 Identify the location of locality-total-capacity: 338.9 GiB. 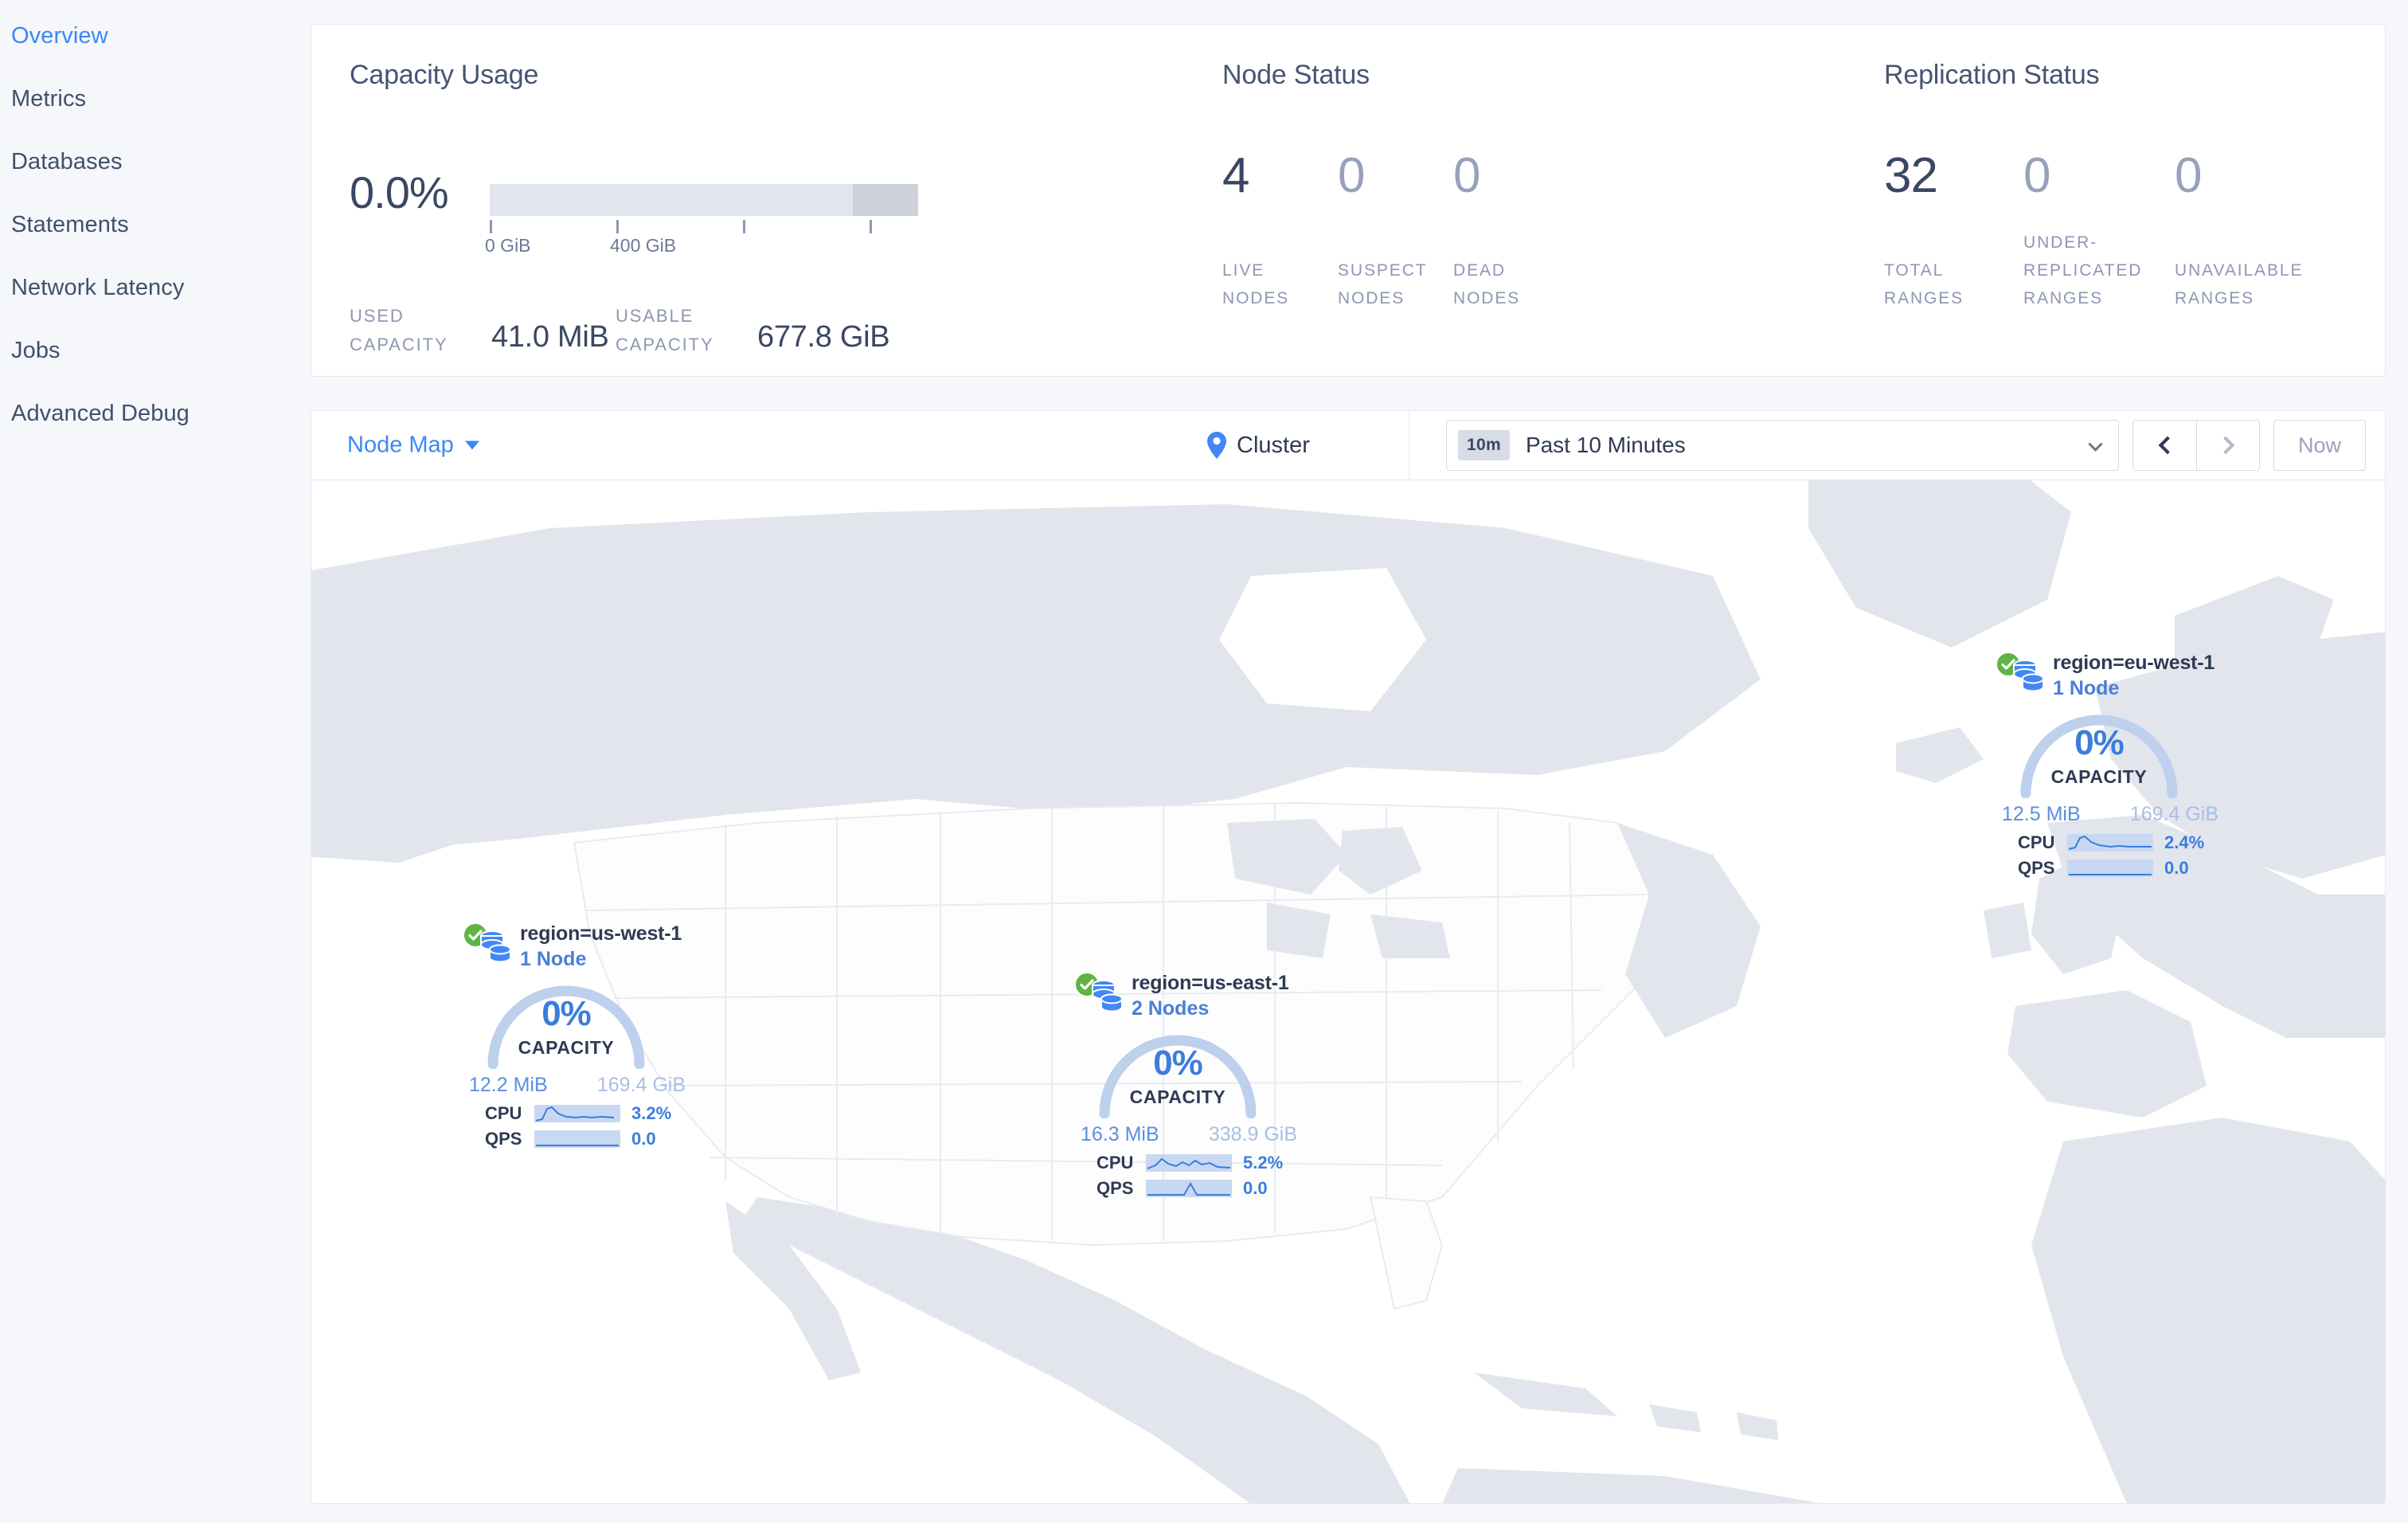
(1252, 1134).